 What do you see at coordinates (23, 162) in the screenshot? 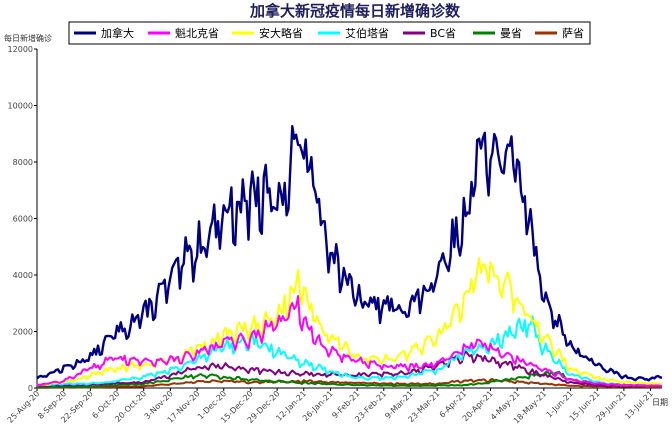
I see `y-tick-label: 8000` at bounding box center [23, 162].